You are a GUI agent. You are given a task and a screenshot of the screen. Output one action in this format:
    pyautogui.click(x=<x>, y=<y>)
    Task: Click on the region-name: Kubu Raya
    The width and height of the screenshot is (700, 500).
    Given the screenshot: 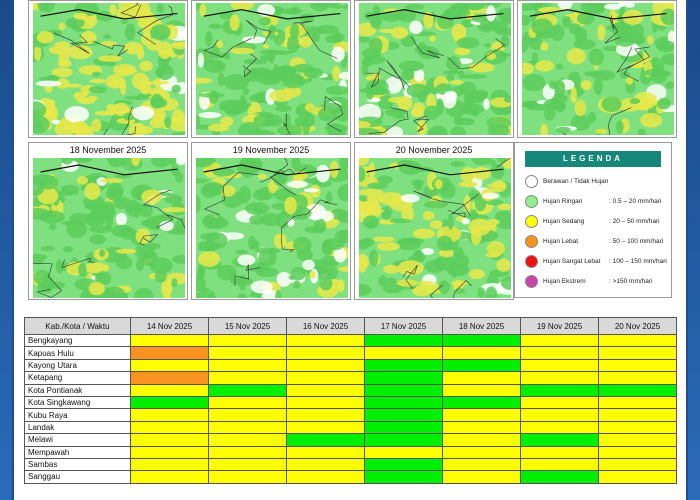 What is the action you would take?
    pyautogui.click(x=77, y=415)
    